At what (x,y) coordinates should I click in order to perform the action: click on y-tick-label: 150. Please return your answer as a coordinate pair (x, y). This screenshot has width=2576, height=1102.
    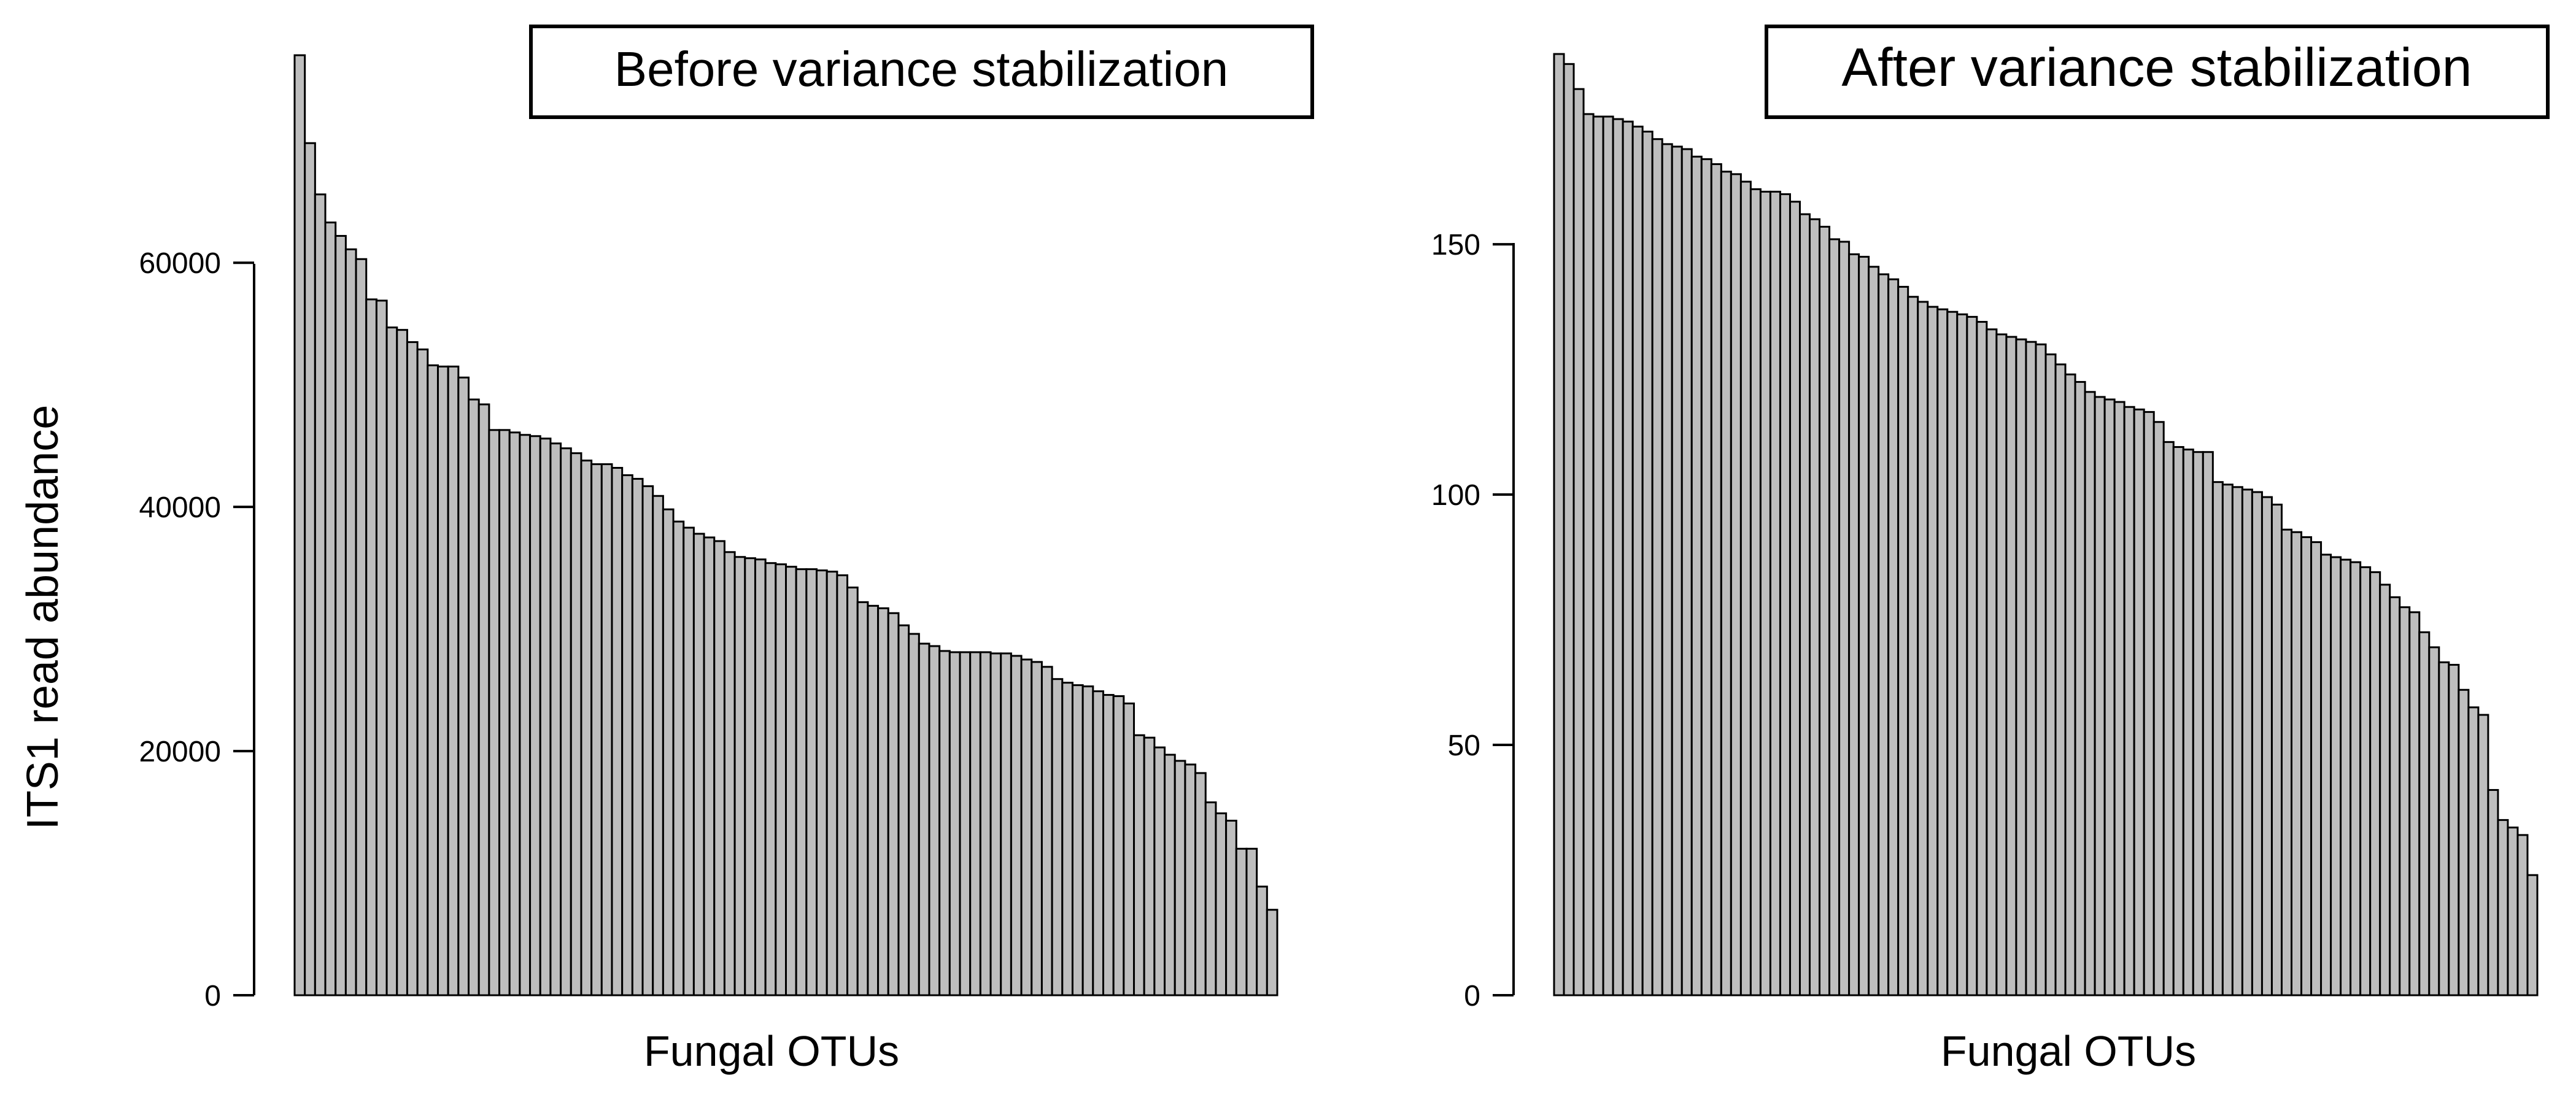
    Looking at the image, I should click on (1455, 245).